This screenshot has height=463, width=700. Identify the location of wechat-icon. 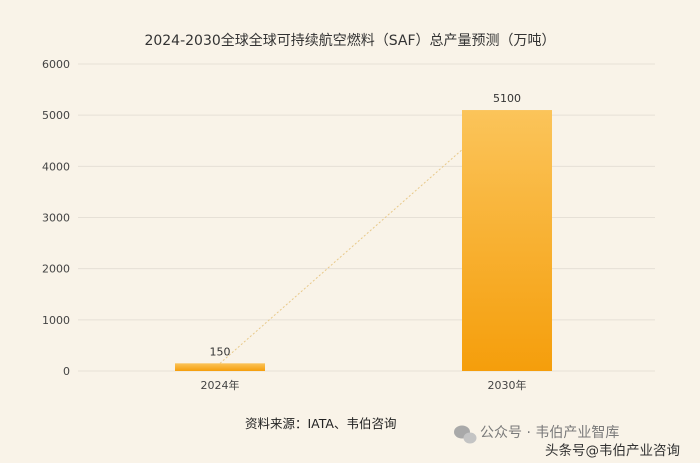
(465, 434).